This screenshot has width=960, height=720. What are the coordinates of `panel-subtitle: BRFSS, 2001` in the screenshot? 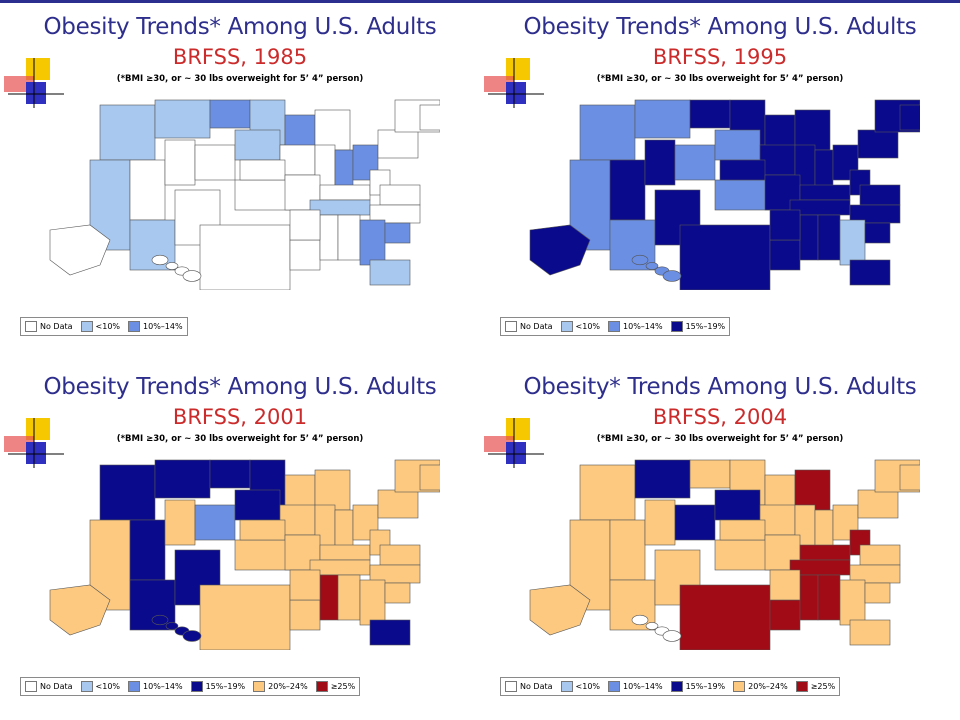 It's located at (240, 417).